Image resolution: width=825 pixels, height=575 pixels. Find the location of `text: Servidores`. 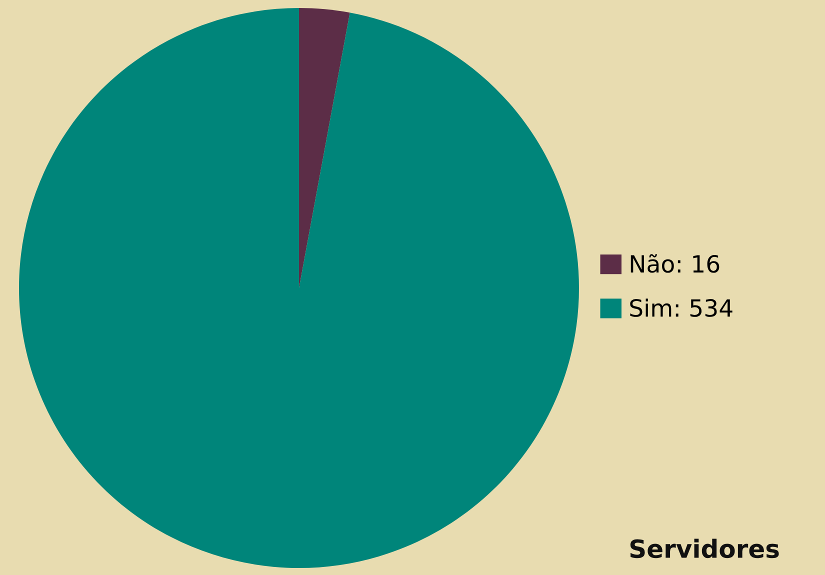

text: Servidores is located at coordinates (704, 548).